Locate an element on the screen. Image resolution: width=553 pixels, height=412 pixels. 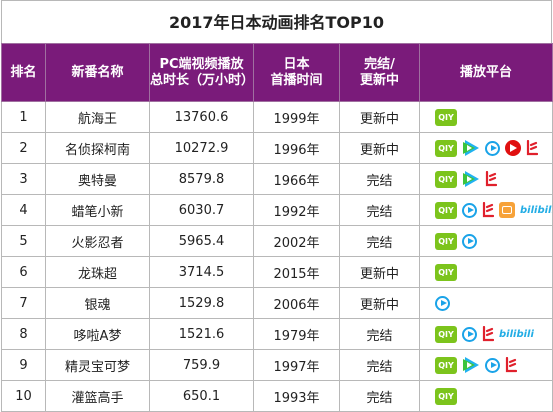
table-row: 7 银魂 1529.8 2006年 更新中 is located at coordinates (277, 303).